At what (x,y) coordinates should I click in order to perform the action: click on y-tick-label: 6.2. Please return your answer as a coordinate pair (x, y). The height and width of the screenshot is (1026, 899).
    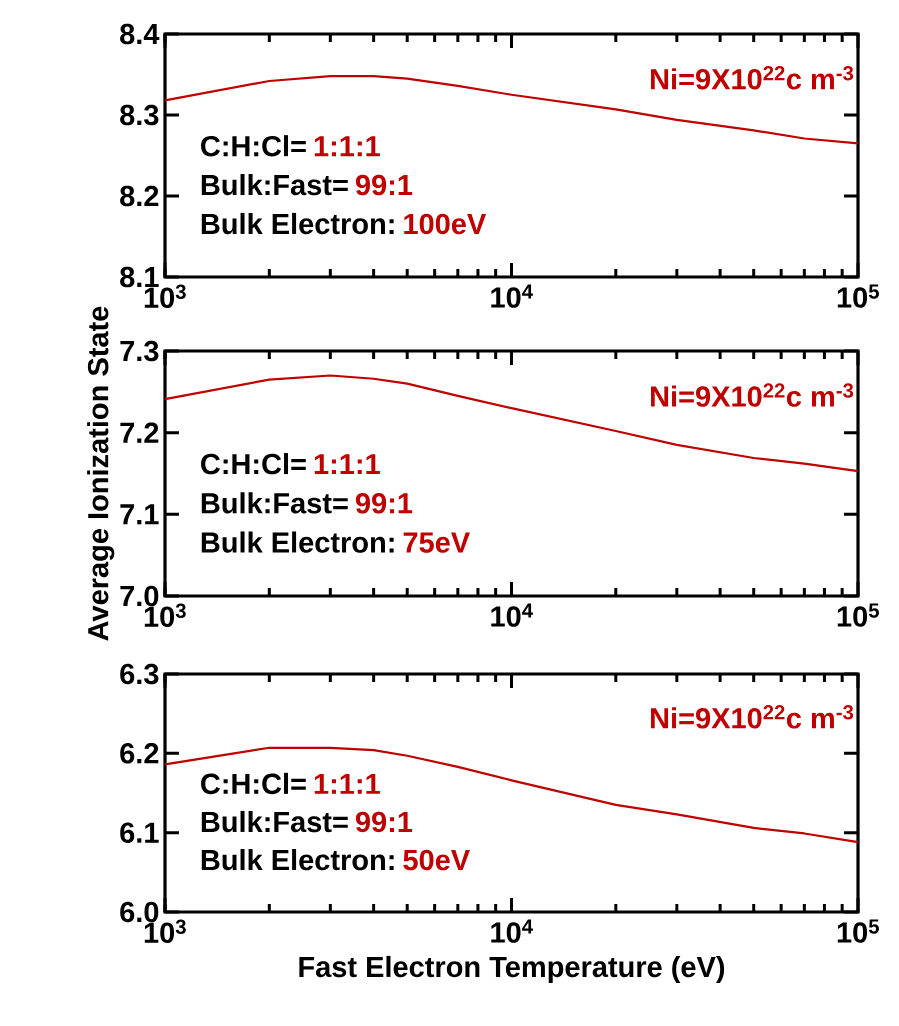
    Looking at the image, I should click on (139, 753).